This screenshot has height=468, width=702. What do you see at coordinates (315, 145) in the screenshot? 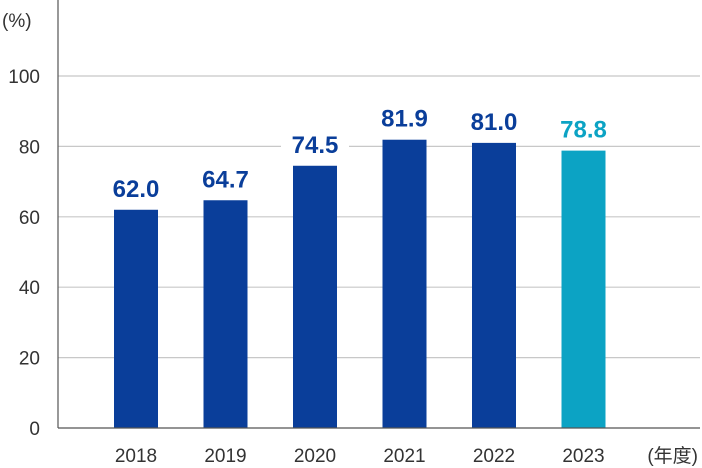
I see `data-label: 74.5` at bounding box center [315, 145].